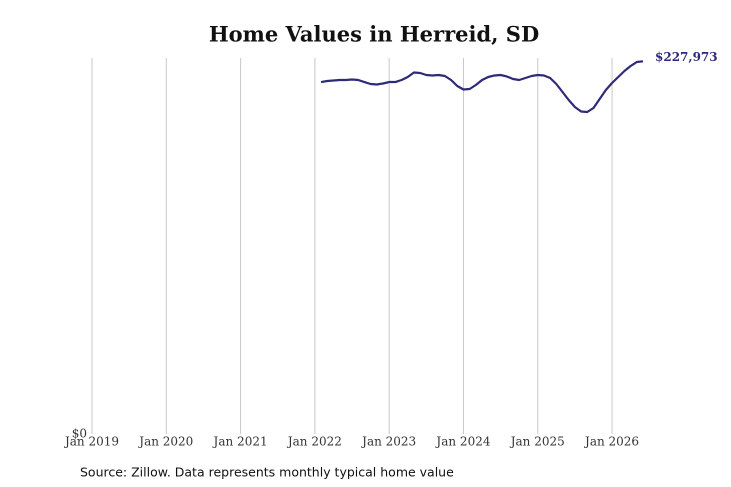 The width and height of the screenshot is (731, 487). Describe the element at coordinates (482, 87) in the screenshot. I see `series-line` at that location.